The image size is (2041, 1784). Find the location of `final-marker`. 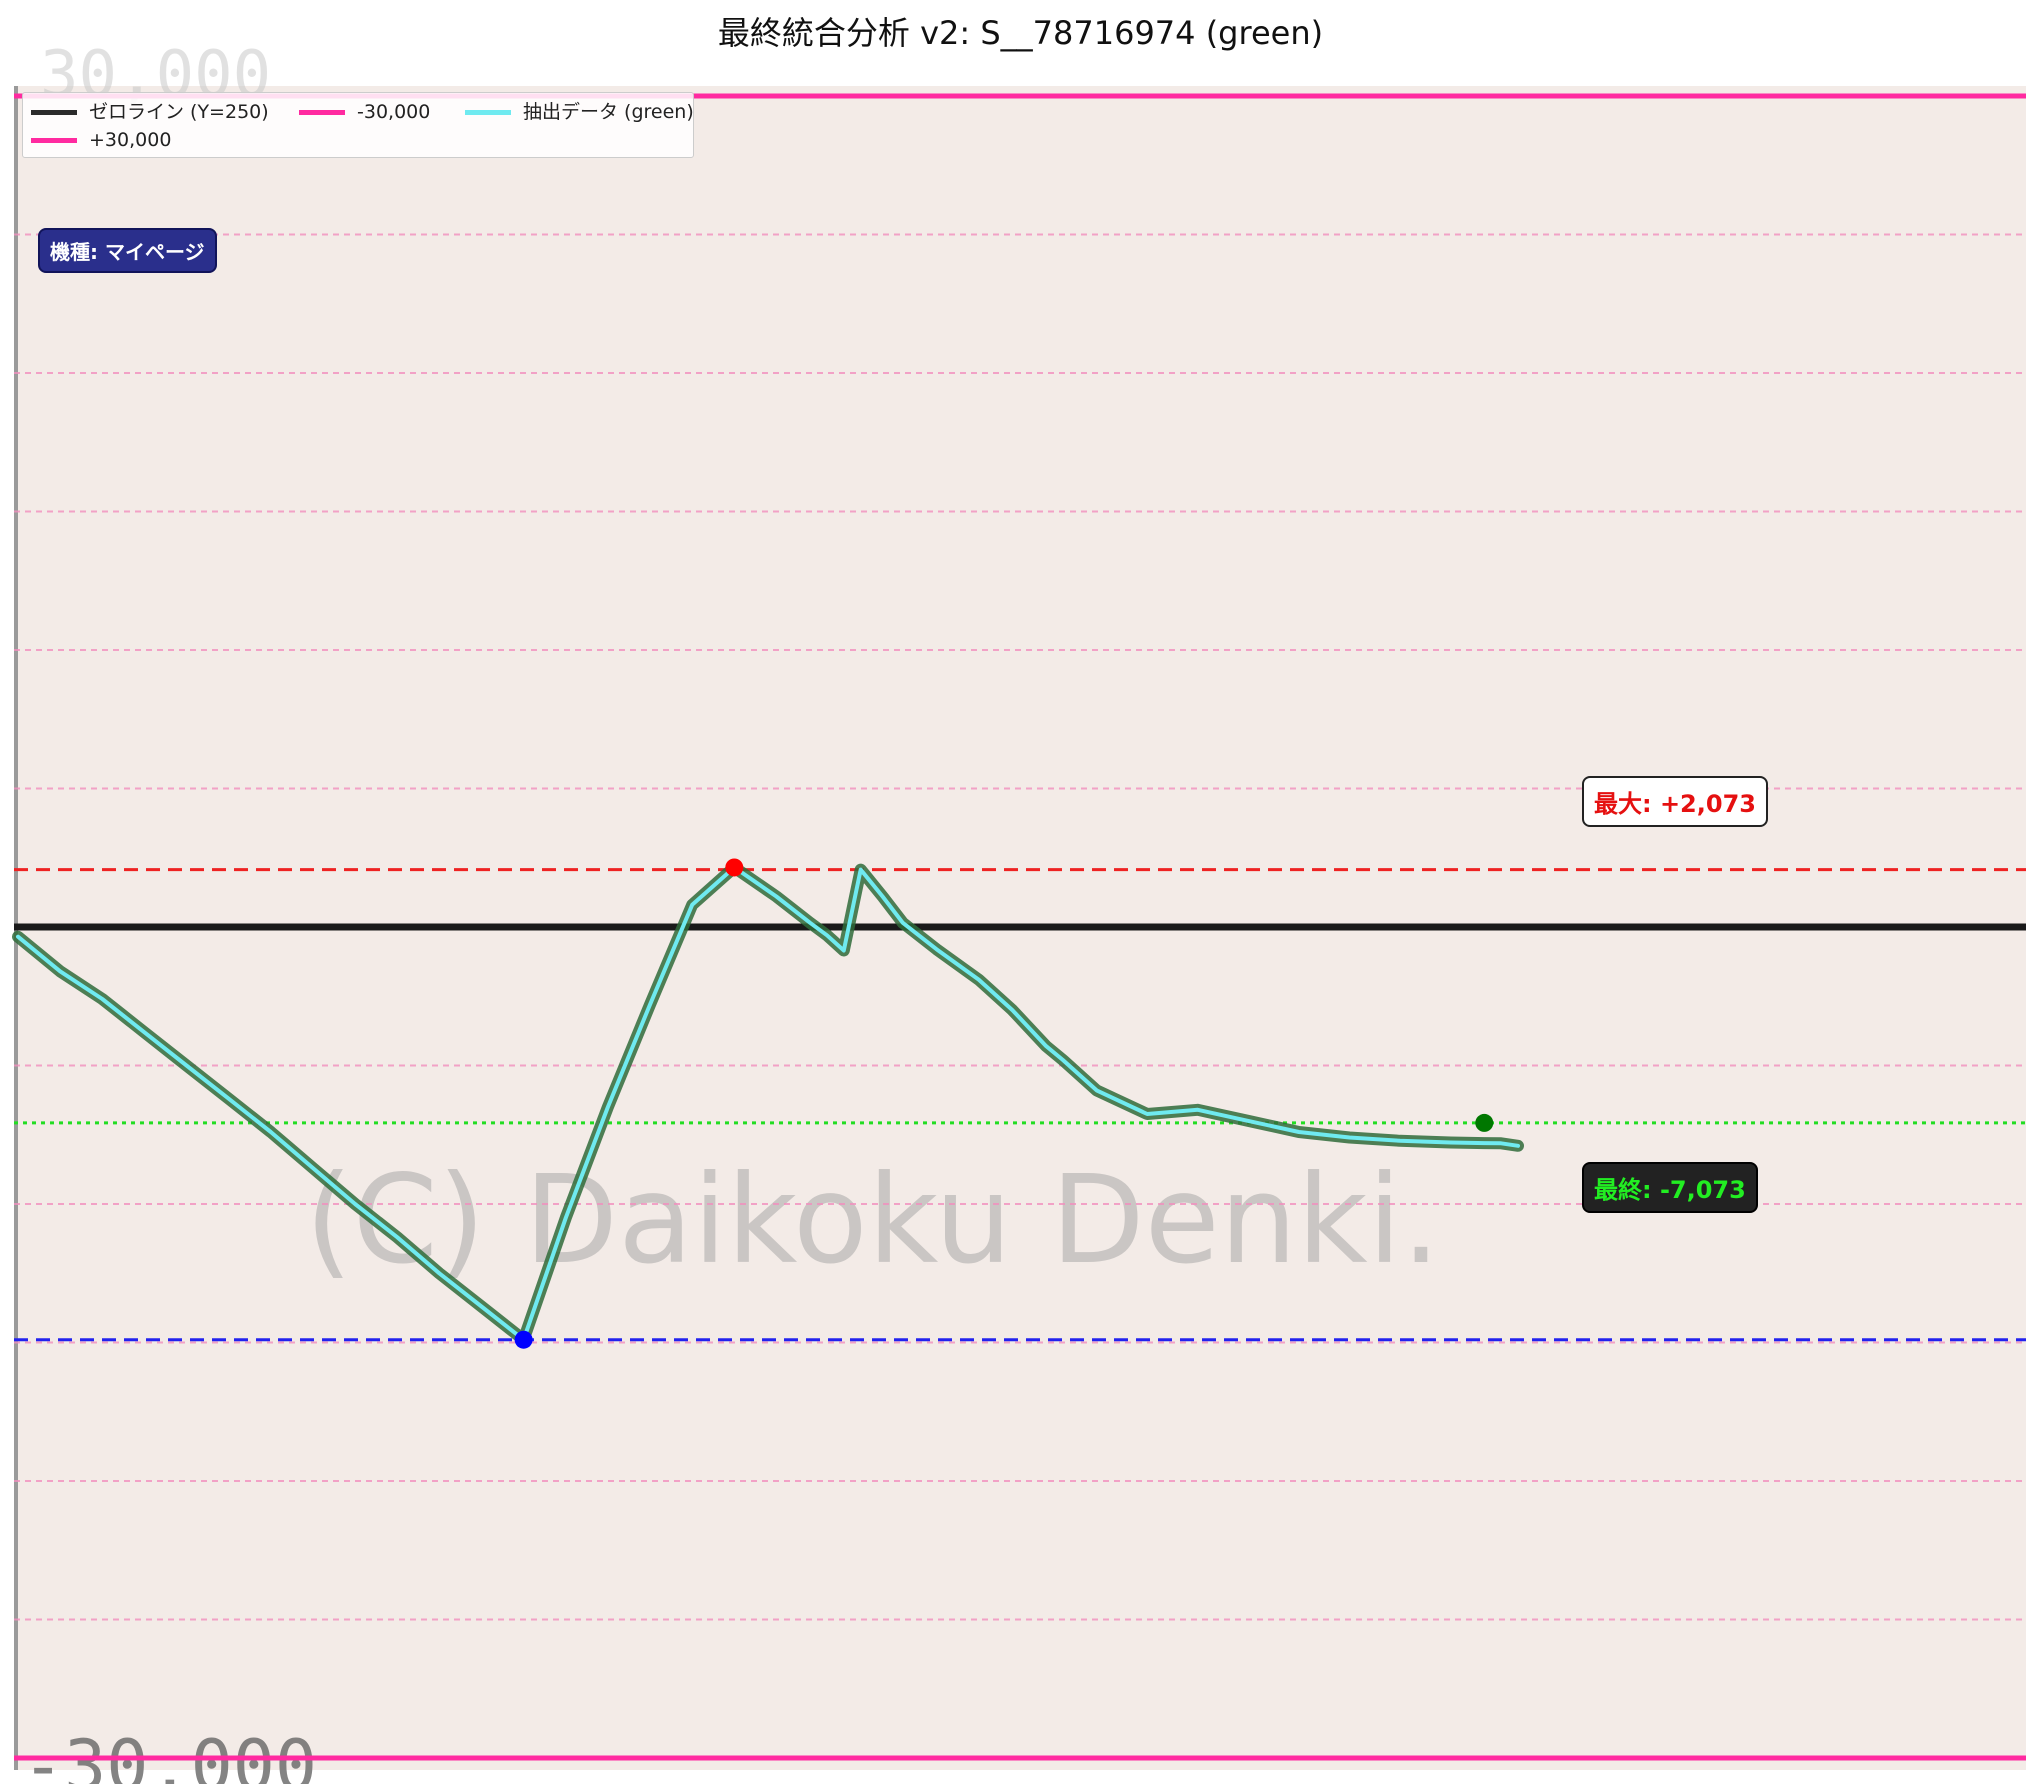

final-marker is located at coordinates (1484, 1122).